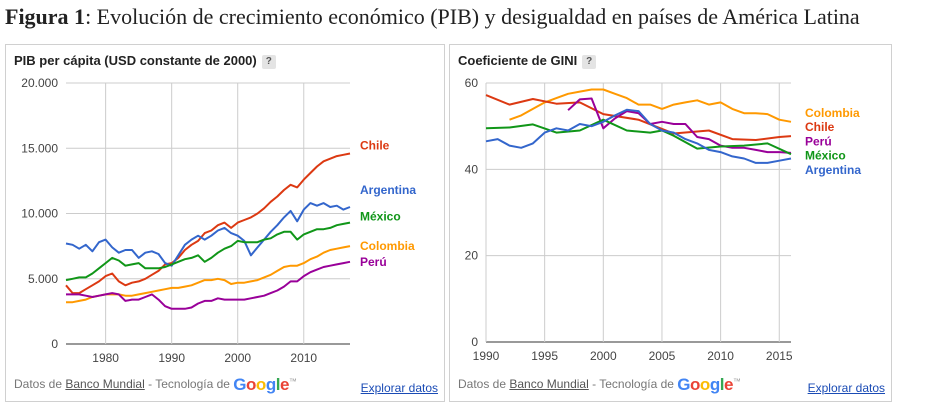 This screenshot has width=952, height=411. I want to click on x-tick-label: 1995, so click(544, 356).